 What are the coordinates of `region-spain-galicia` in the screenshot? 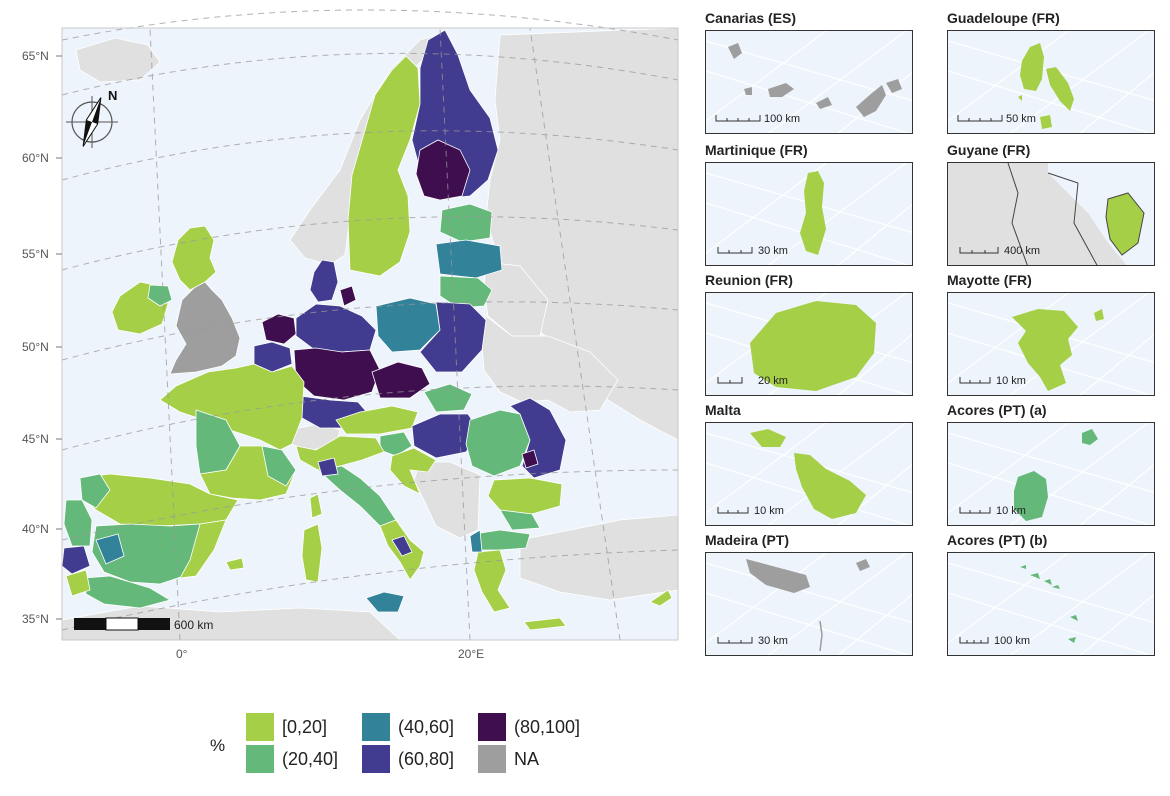 It's located at (95, 491).